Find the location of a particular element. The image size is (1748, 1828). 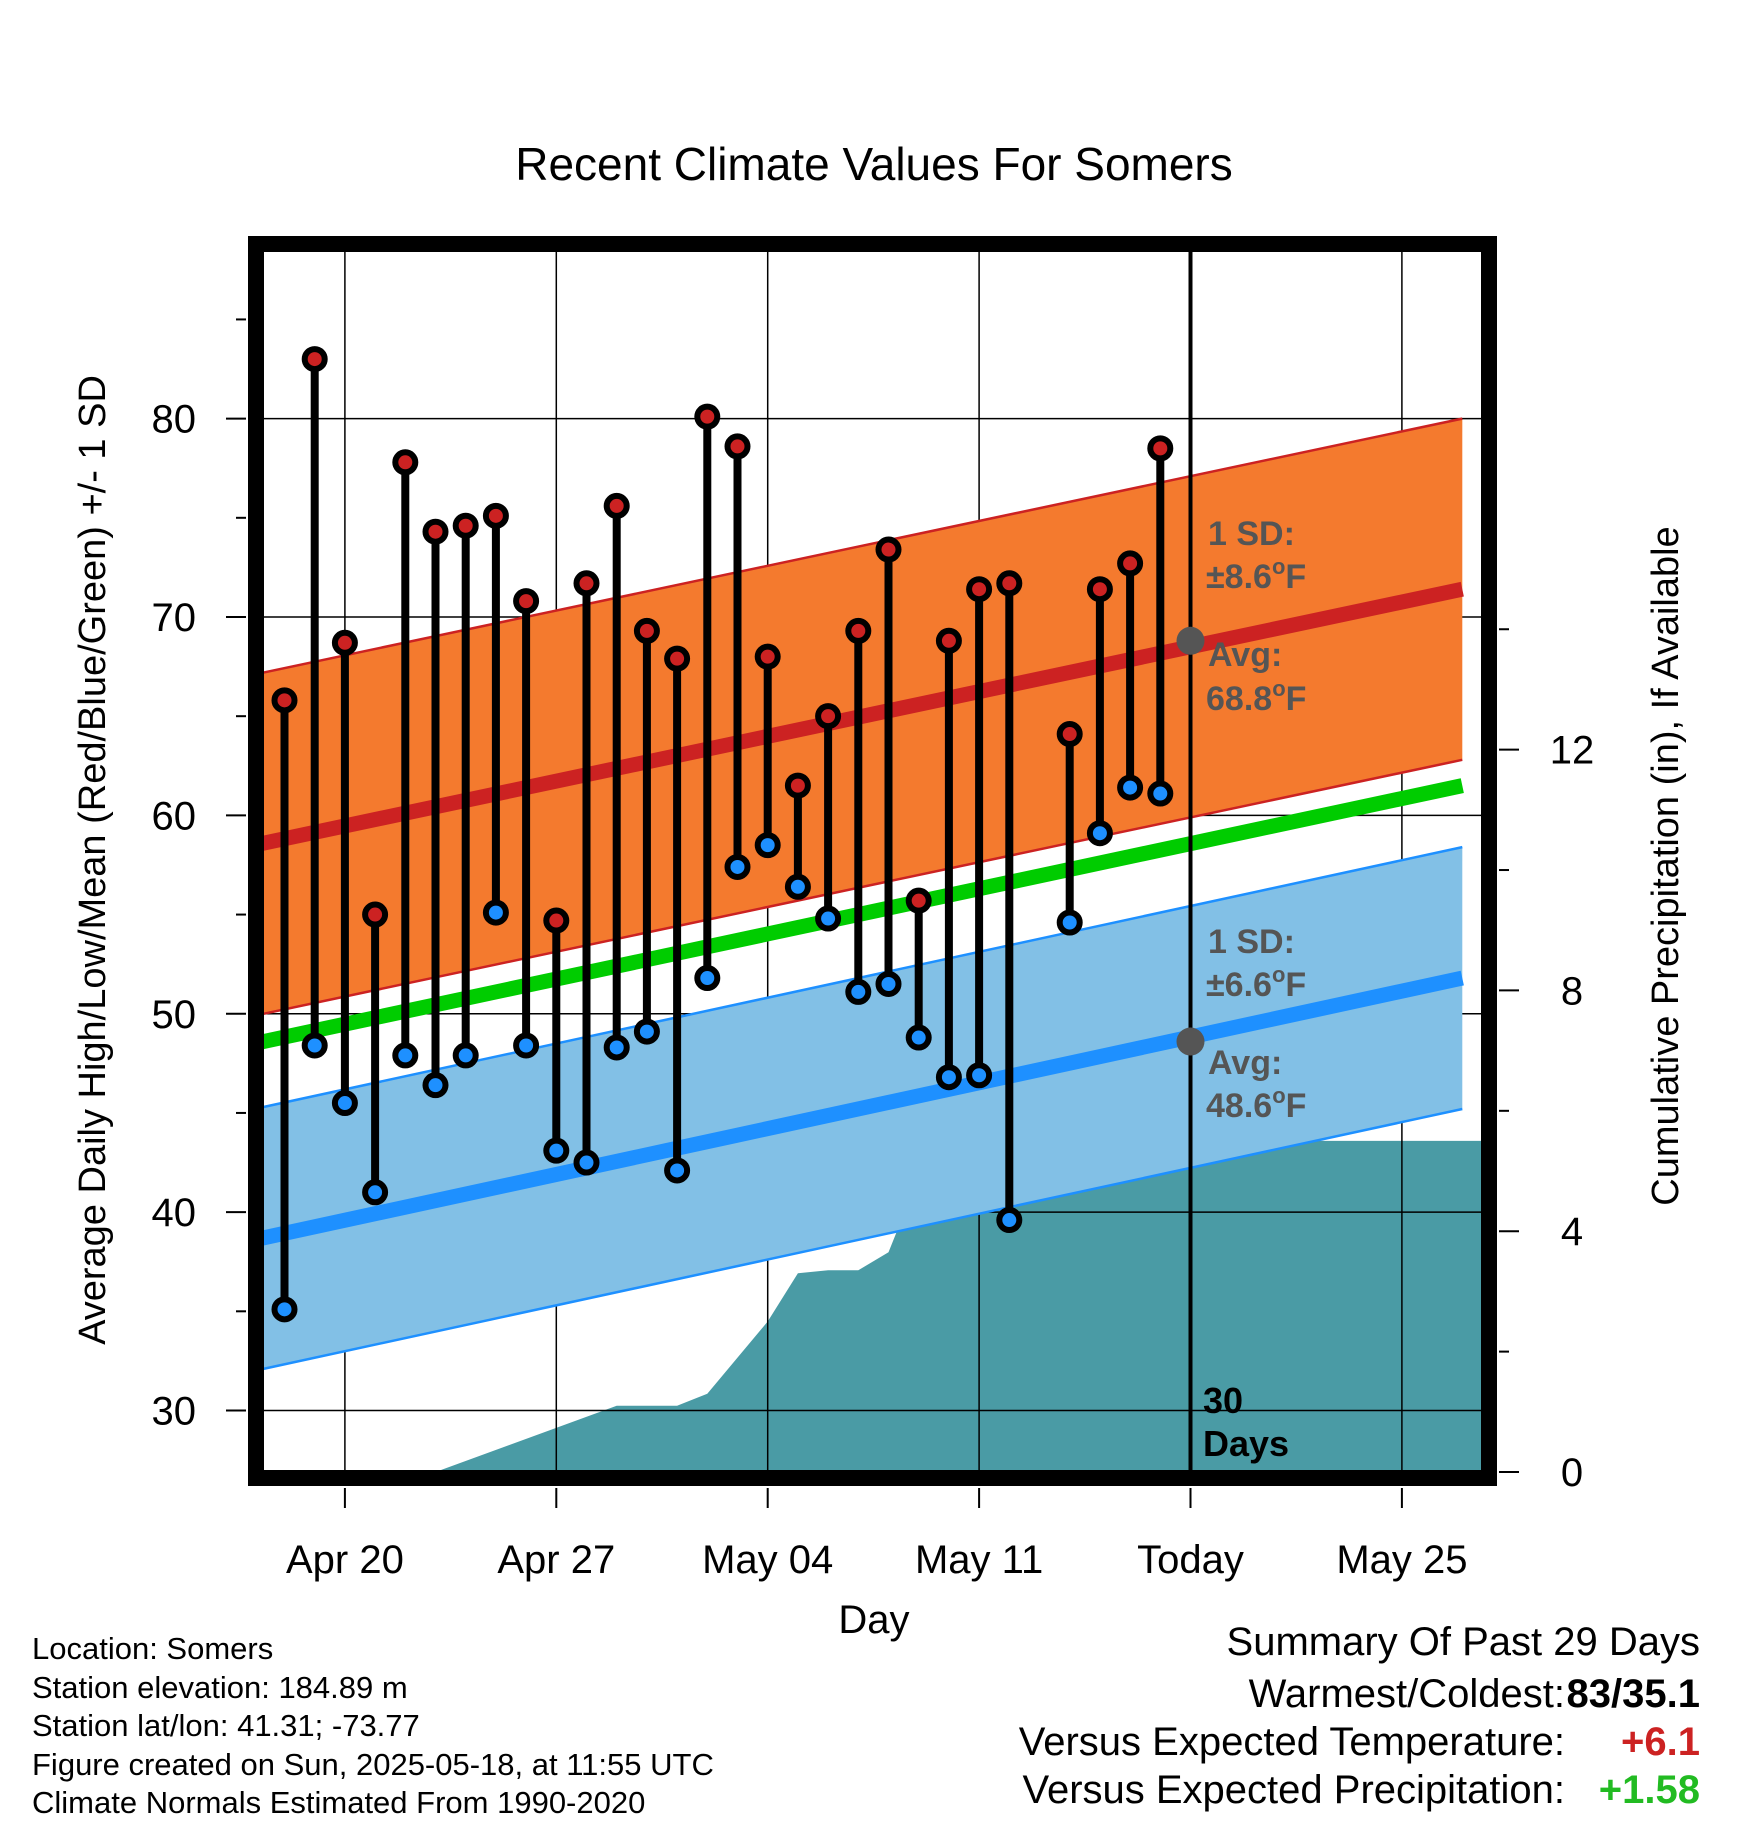

x-tick-label: May 25 is located at coordinates (1401, 1560).